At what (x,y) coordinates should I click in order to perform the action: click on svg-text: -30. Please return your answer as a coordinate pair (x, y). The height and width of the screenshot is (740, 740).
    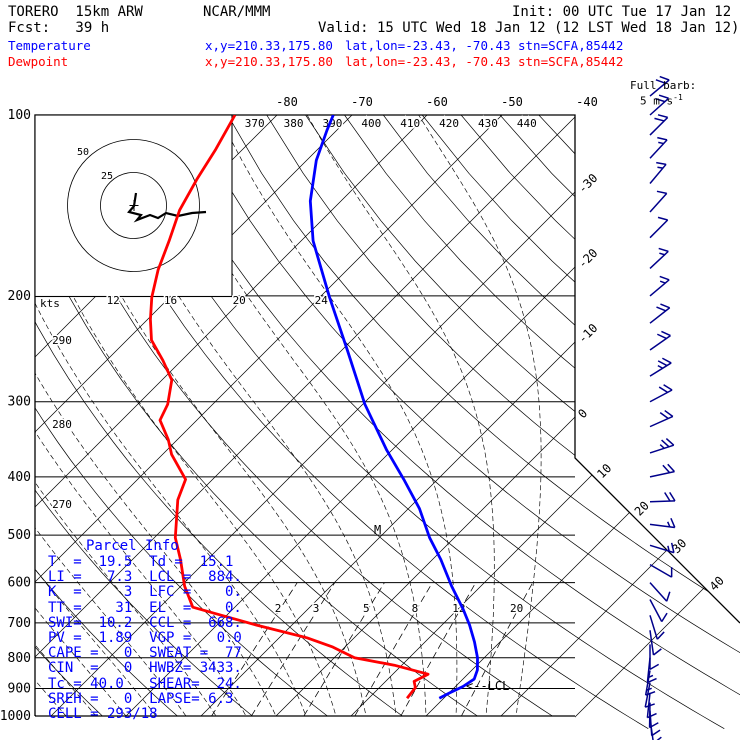
    Looking at the image, I should click on (587, 183).